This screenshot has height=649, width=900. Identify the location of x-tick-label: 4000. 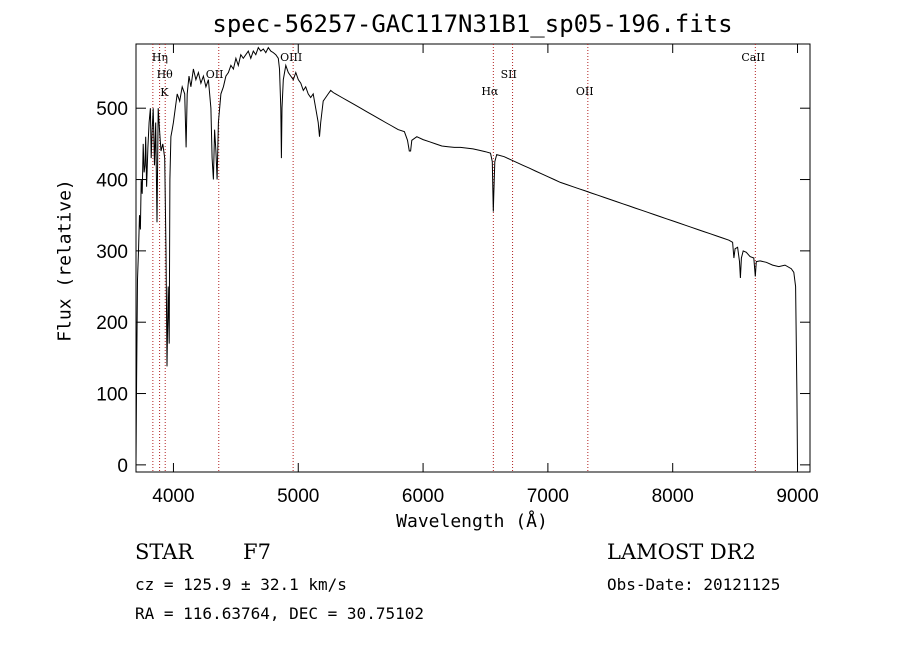
(173, 496).